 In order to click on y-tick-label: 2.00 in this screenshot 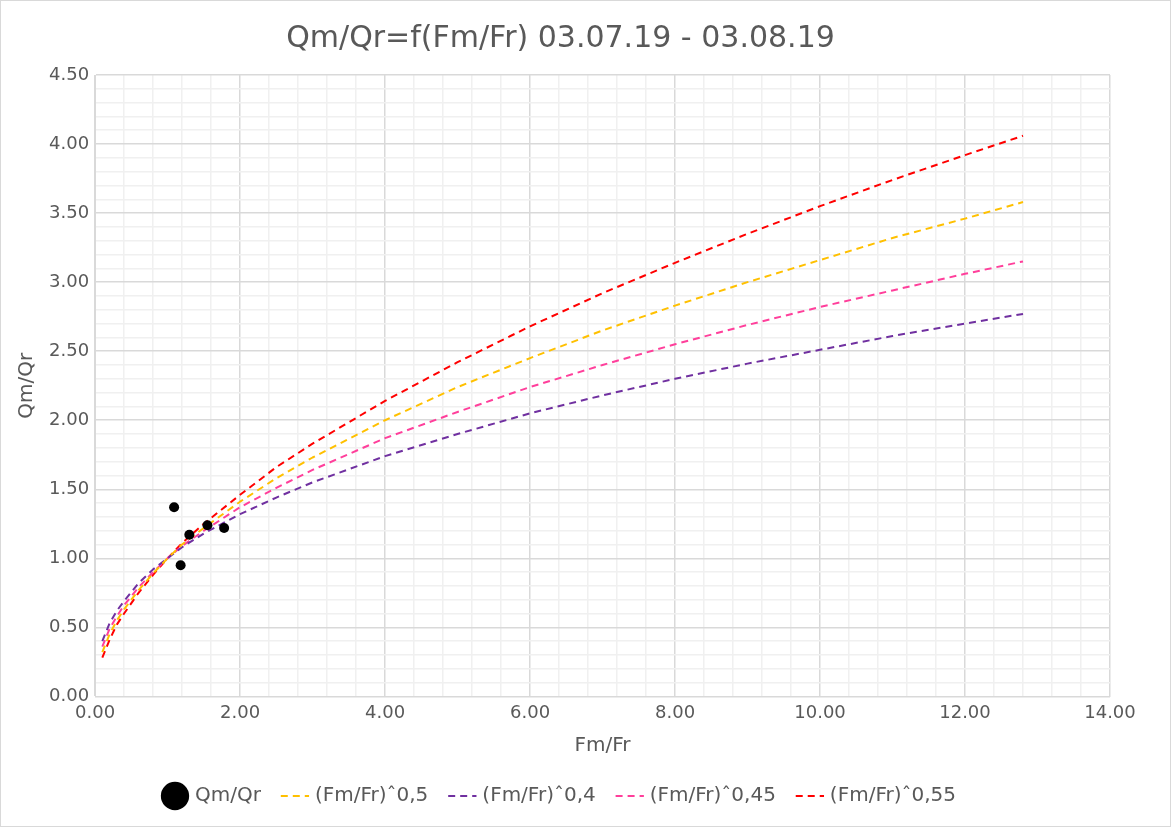, I will do `click(69, 418)`.